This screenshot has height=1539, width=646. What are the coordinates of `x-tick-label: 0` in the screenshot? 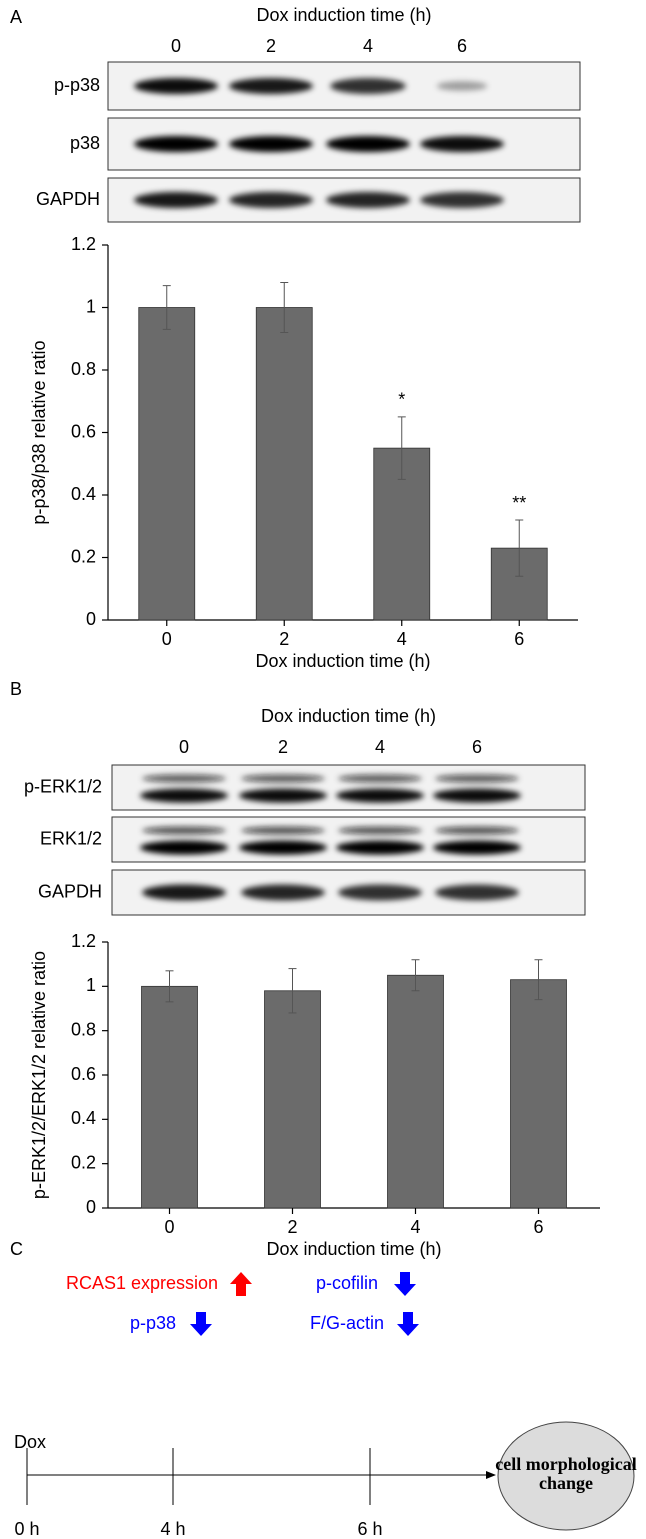 It's located at (169, 1227).